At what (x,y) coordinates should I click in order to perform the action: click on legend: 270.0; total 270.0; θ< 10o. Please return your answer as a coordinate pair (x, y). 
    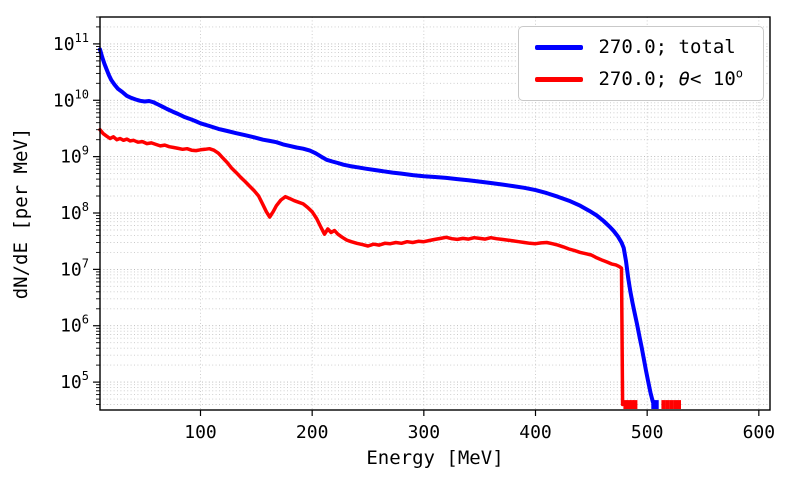
    Looking at the image, I should click on (641, 63).